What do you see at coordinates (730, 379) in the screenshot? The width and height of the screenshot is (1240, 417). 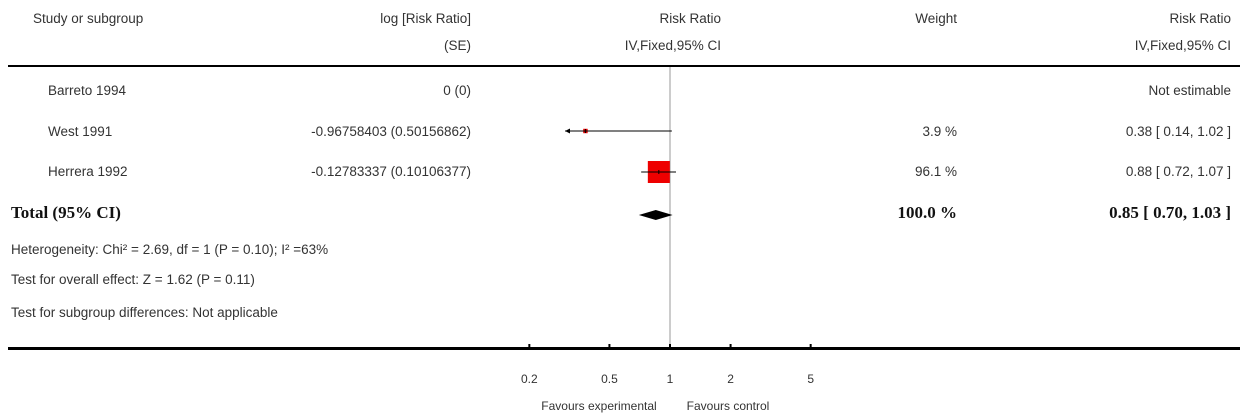 I see `axis-tick-label: 2` at bounding box center [730, 379].